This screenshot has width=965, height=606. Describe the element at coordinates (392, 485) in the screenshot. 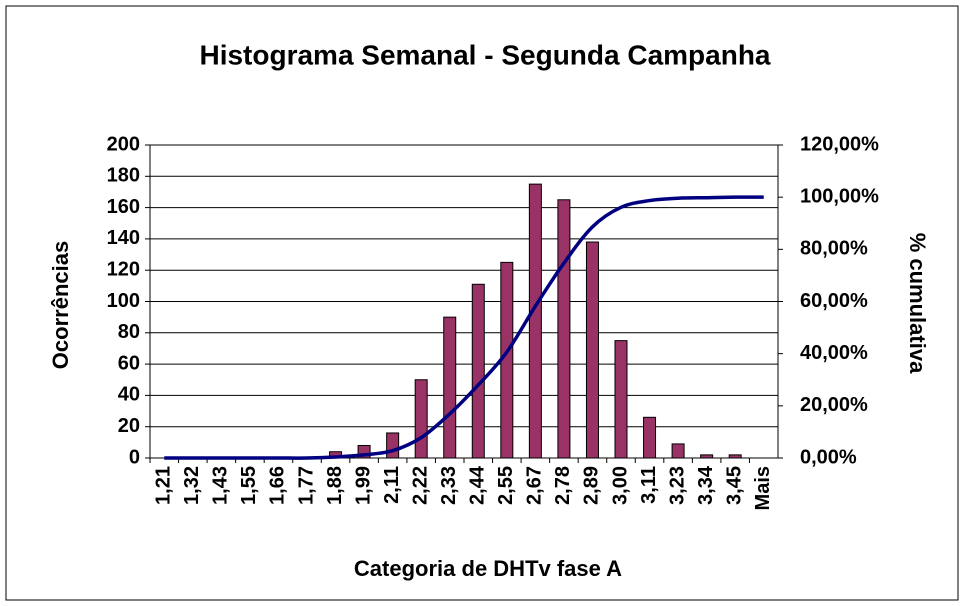

I see `x-tick-label: 2,11` at that location.